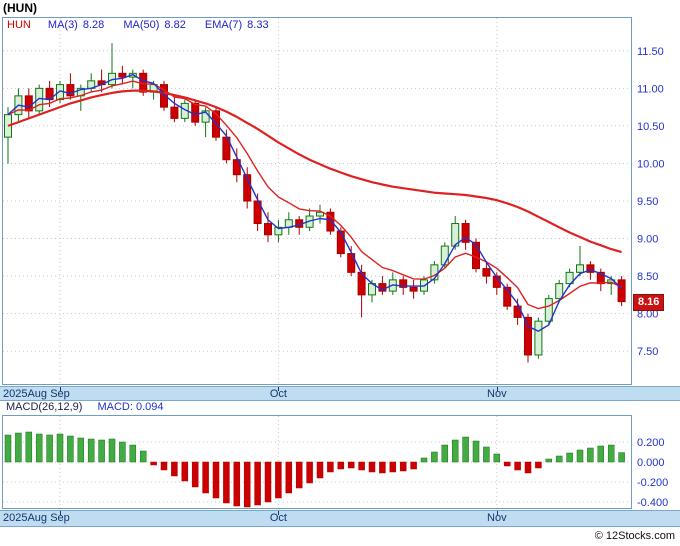  What do you see at coordinates (19, 25) in the screenshot?
I see `legend-symbol: HUN` at bounding box center [19, 25].